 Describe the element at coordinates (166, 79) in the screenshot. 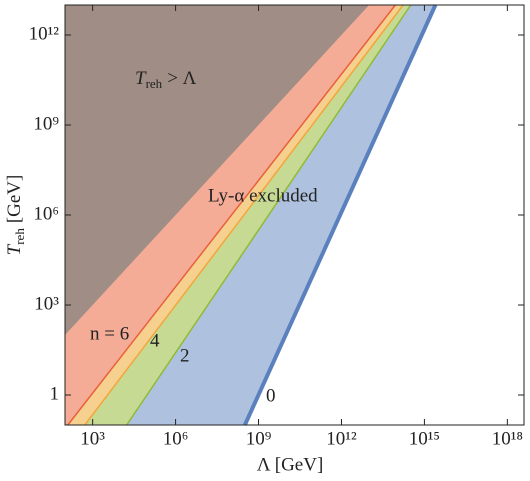

I see `region-label: Treh > Λ` at that location.